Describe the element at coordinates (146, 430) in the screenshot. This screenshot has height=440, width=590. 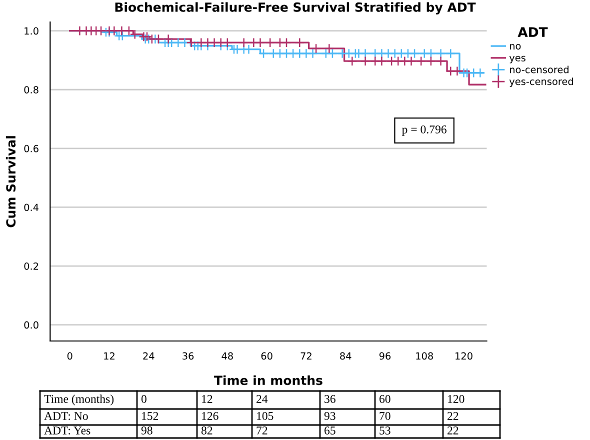
I see `text: 98` at that location.